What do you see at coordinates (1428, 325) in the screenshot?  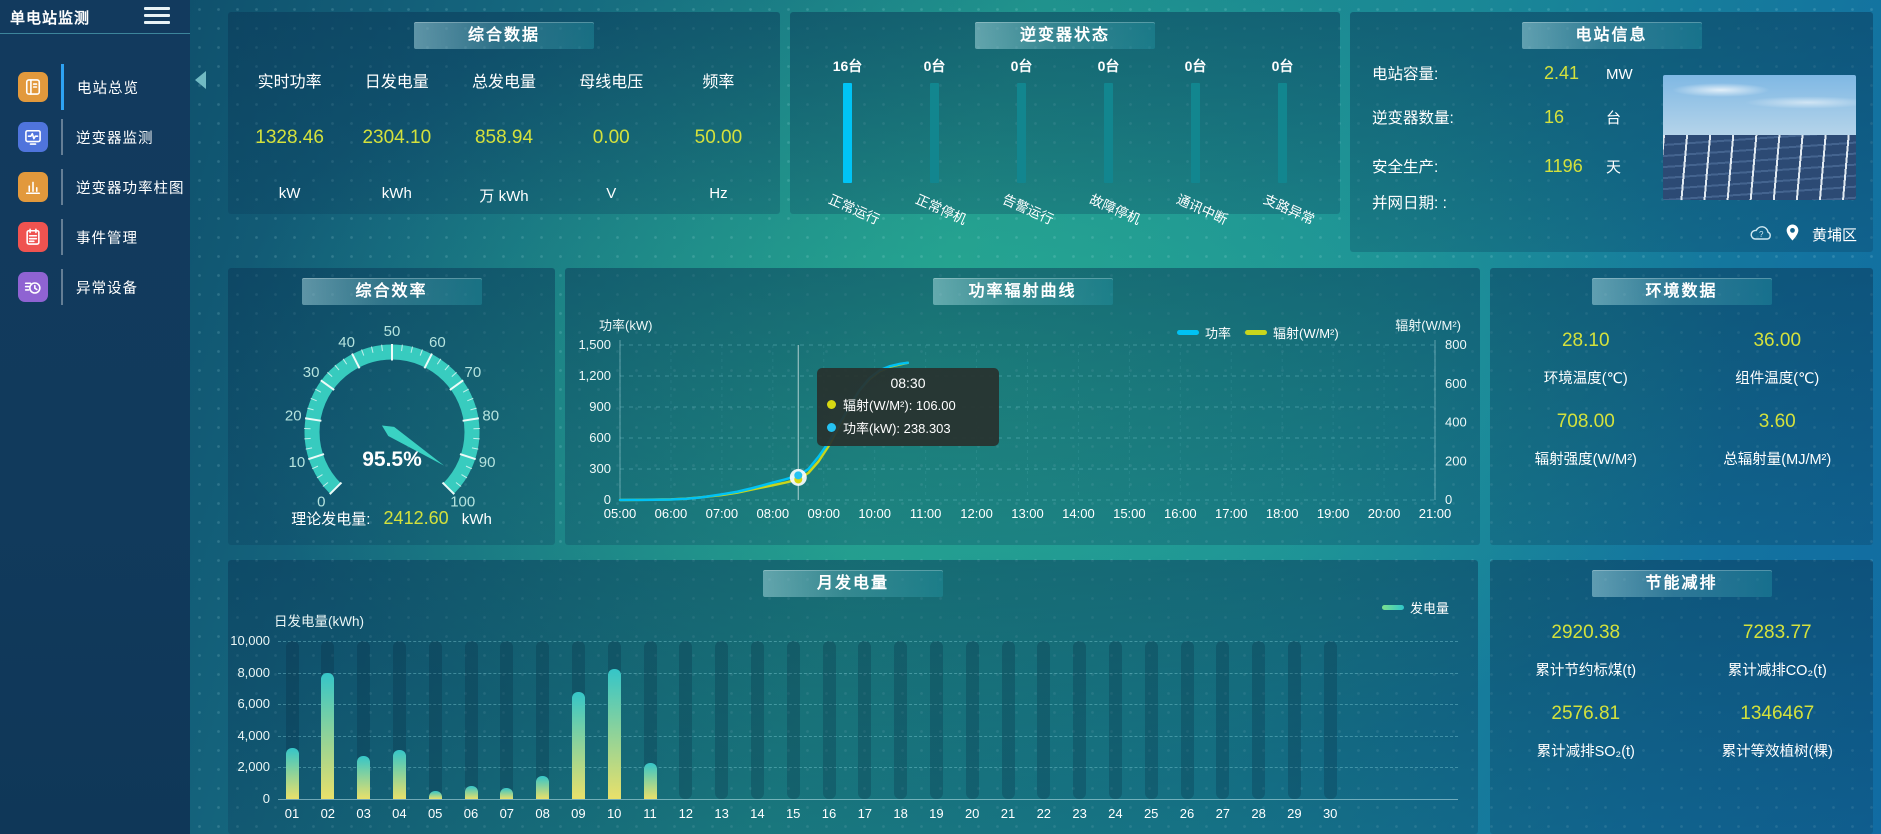 I see `right-axis-name: 辐射(W/M²)` at bounding box center [1428, 325].